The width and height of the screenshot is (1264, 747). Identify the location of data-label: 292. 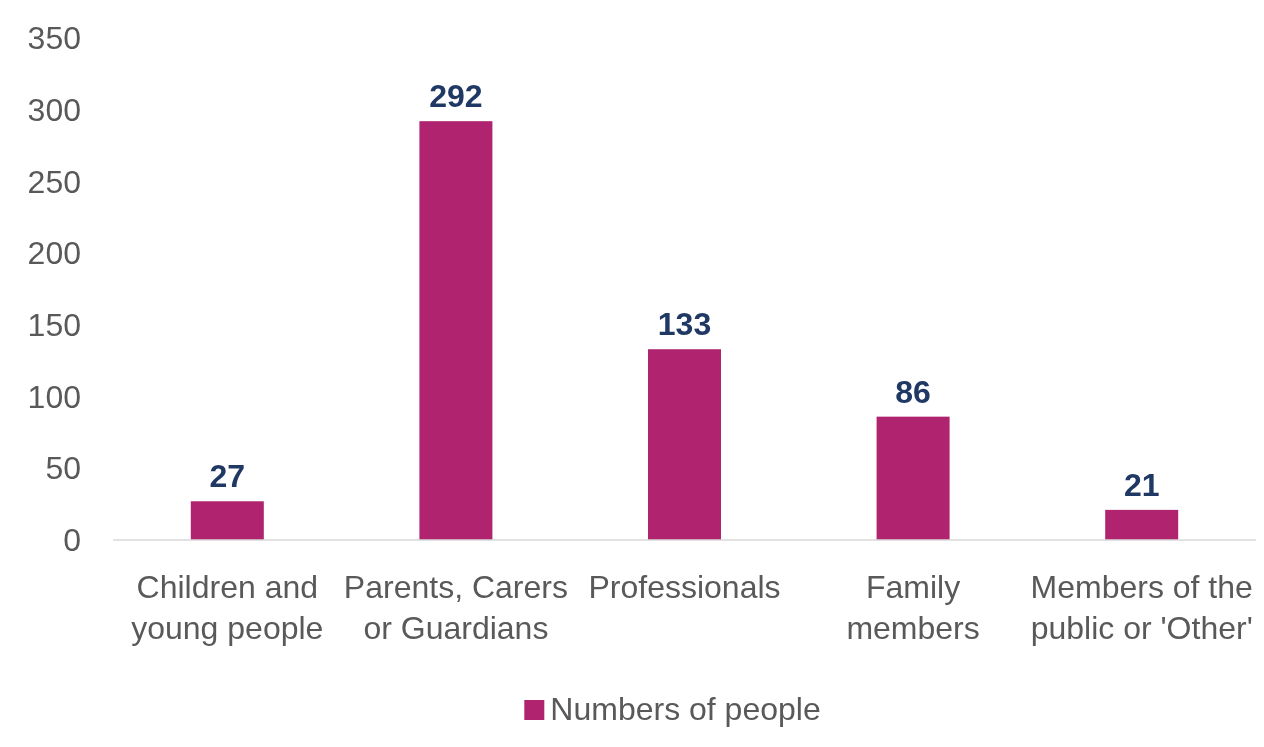
(456, 96).